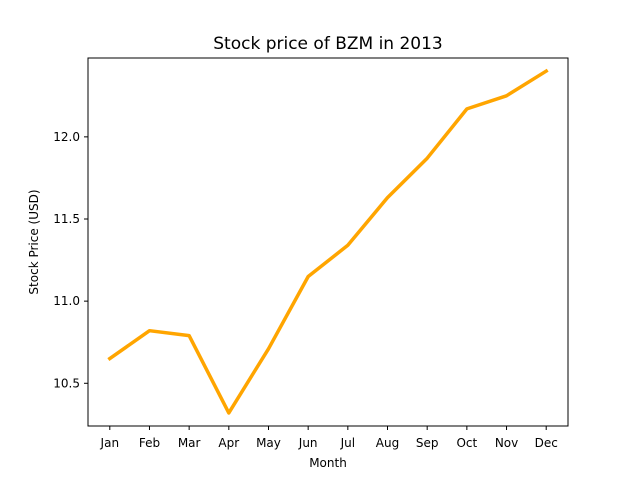 Image resolution: width=640 pixels, height=480 pixels. Describe the element at coordinates (347, 443) in the screenshot. I see `x-tick-label-jul: Jul` at that location.